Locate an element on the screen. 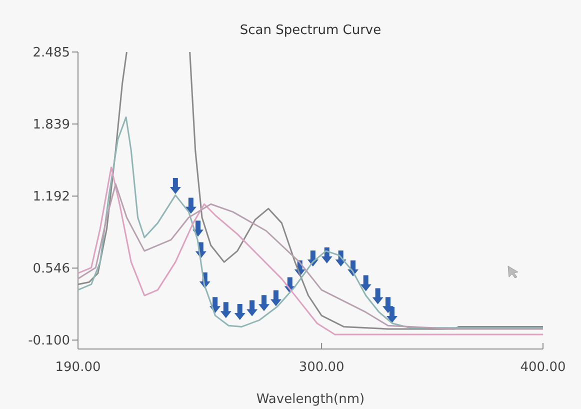  chart-title: Scan Spectrum Curve is located at coordinates (311, 30).